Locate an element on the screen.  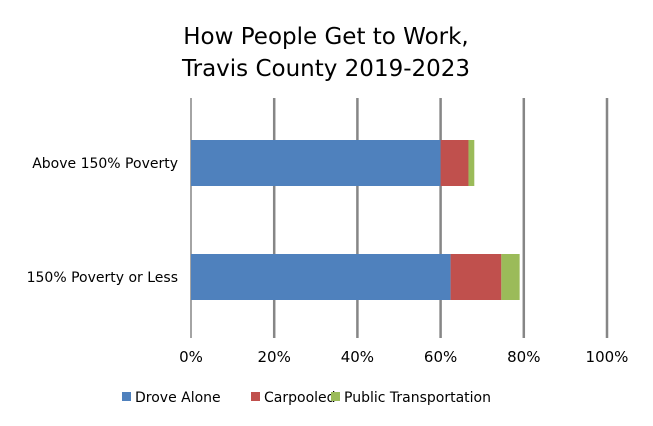
x-tick-label: 80% is located at coordinates (523, 357).